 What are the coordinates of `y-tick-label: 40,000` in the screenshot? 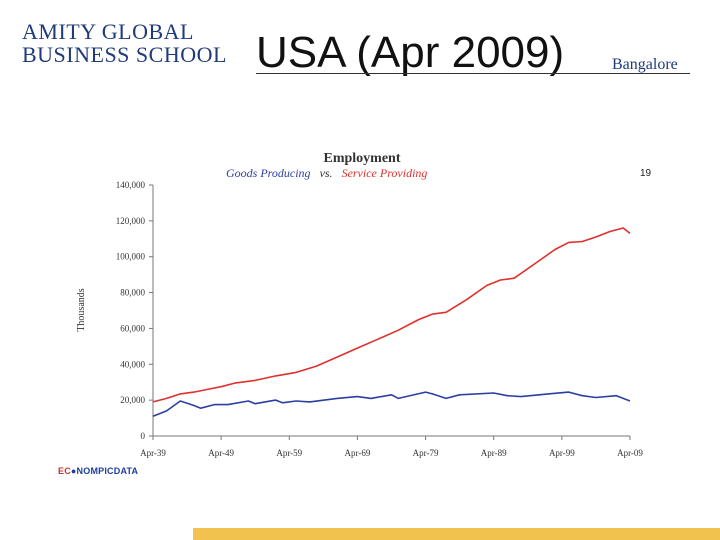 It's located at (132, 364).